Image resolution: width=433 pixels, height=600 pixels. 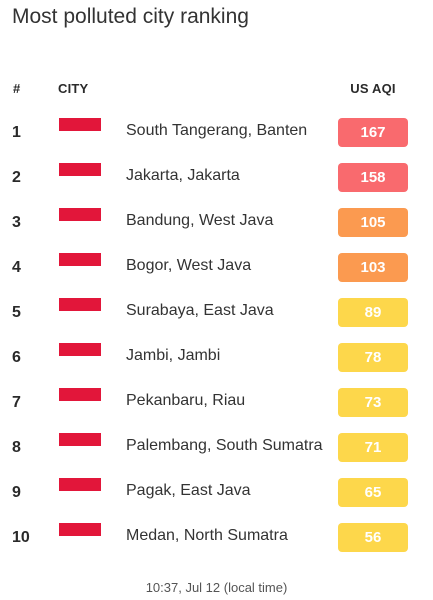 What do you see at coordinates (173, 355) in the screenshot?
I see `city-name-link: Jambi, Jambi` at bounding box center [173, 355].